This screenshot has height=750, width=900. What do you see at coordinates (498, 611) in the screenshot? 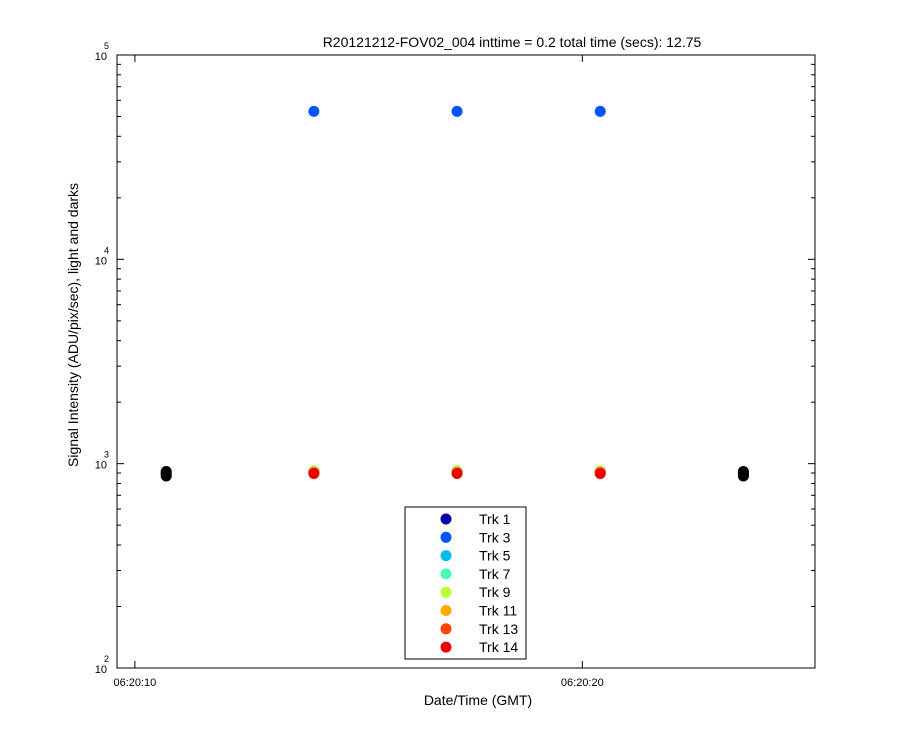
I see `legend-label: Trk 11` at bounding box center [498, 611].